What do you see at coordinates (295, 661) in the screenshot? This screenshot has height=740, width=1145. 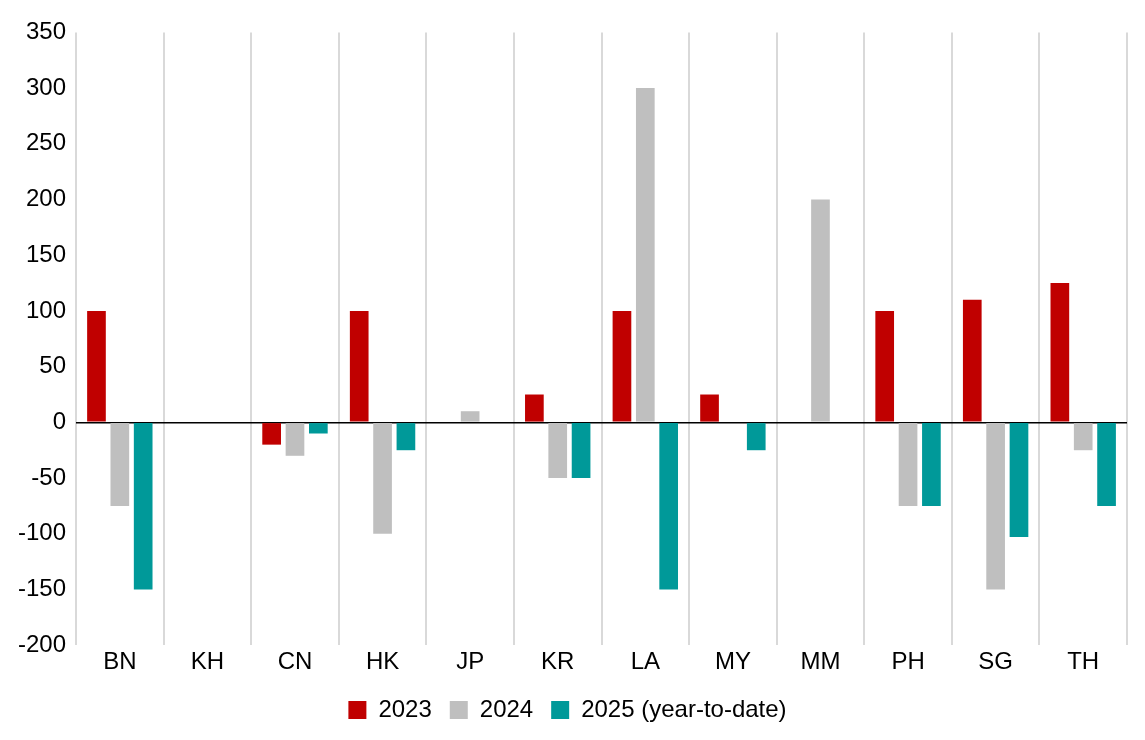 I see `x-tick-label: CN` at bounding box center [295, 661].